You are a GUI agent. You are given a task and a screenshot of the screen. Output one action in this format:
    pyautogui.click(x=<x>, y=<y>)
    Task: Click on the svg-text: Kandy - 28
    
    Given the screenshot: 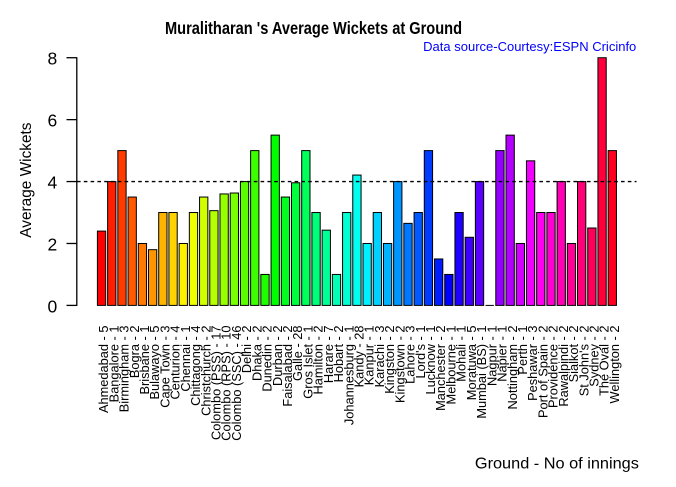 What is the action you would take?
    pyautogui.click(x=359, y=357)
    